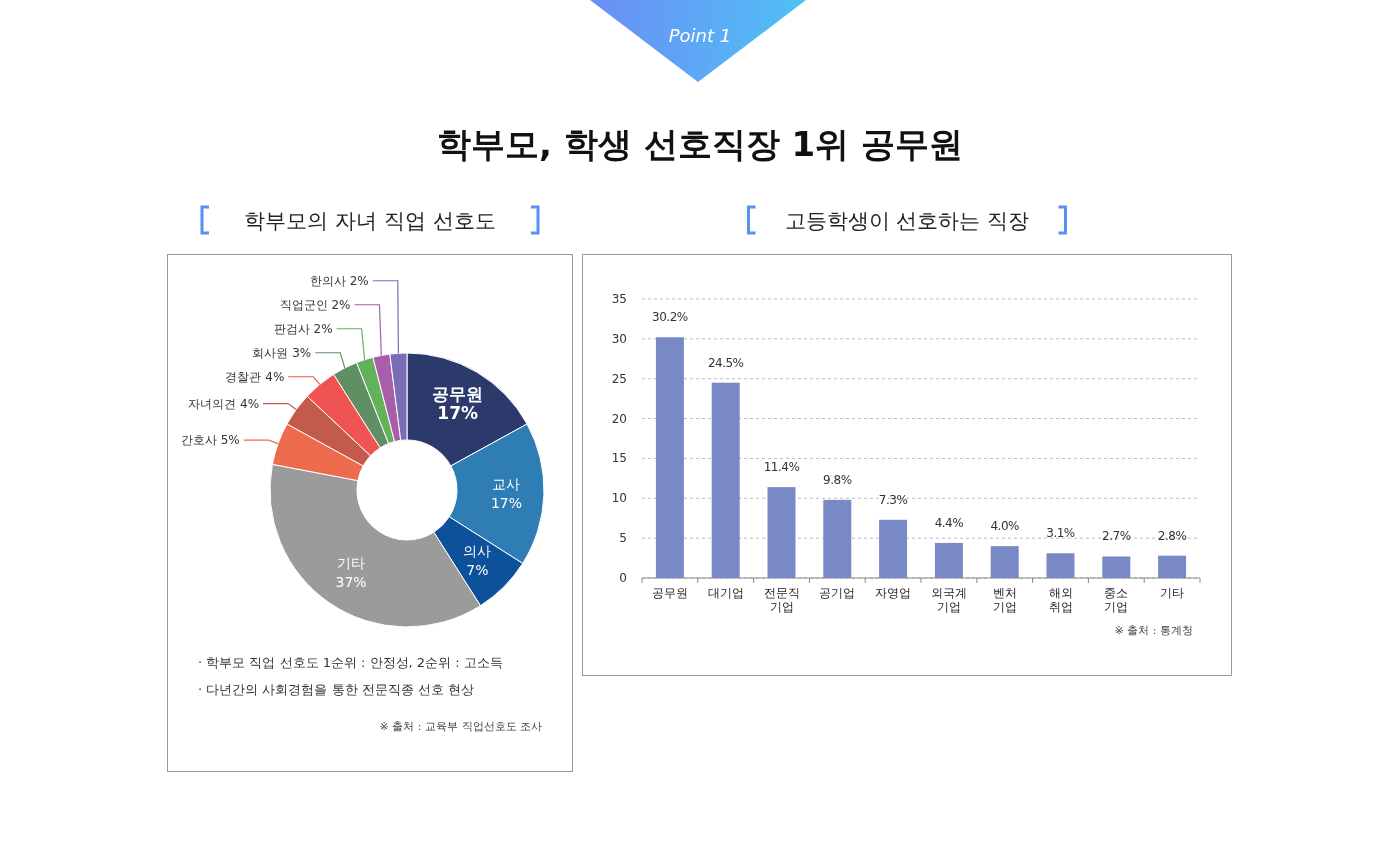 The height and width of the screenshot is (852, 1400). I want to click on slice-label: 회사원 3%, so click(282, 352).